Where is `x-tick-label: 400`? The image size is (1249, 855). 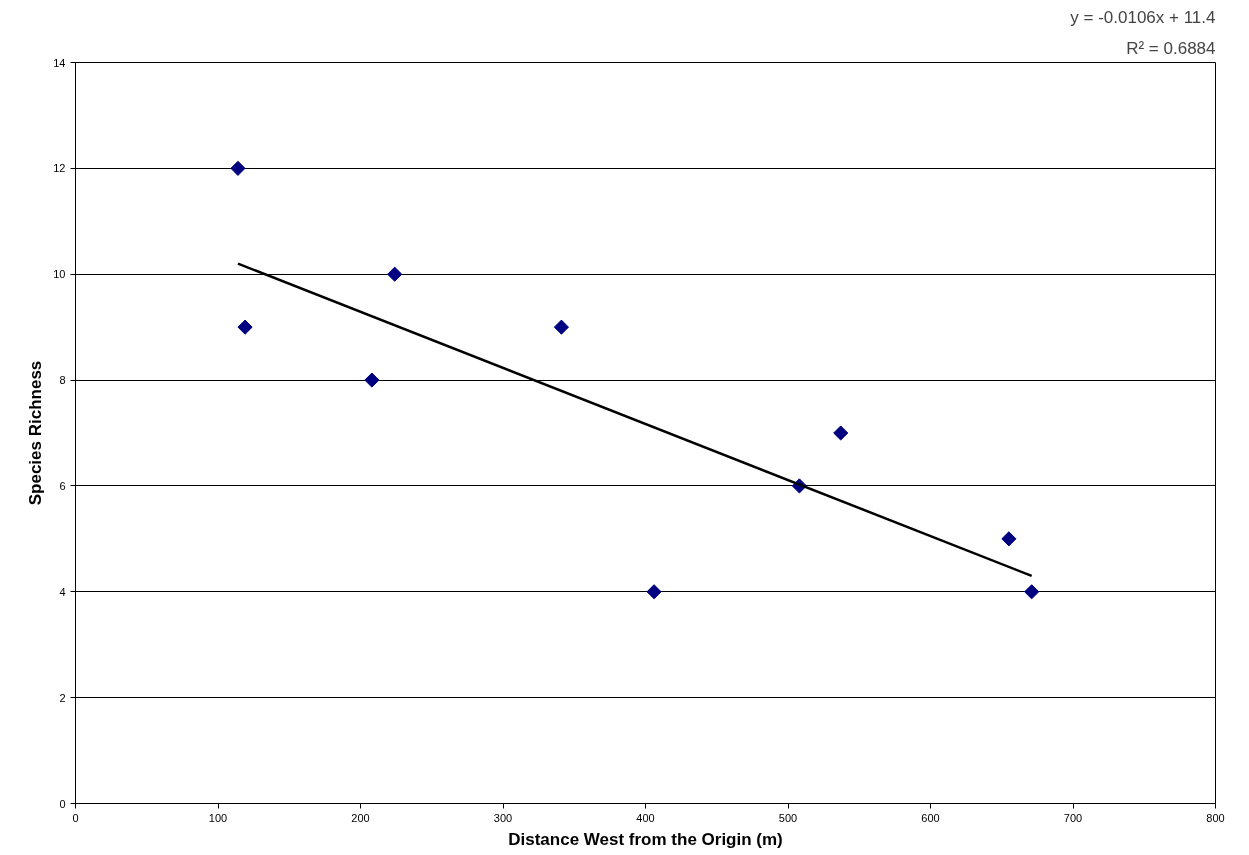 x-tick-label: 400 is located at coordinates (645, 817).